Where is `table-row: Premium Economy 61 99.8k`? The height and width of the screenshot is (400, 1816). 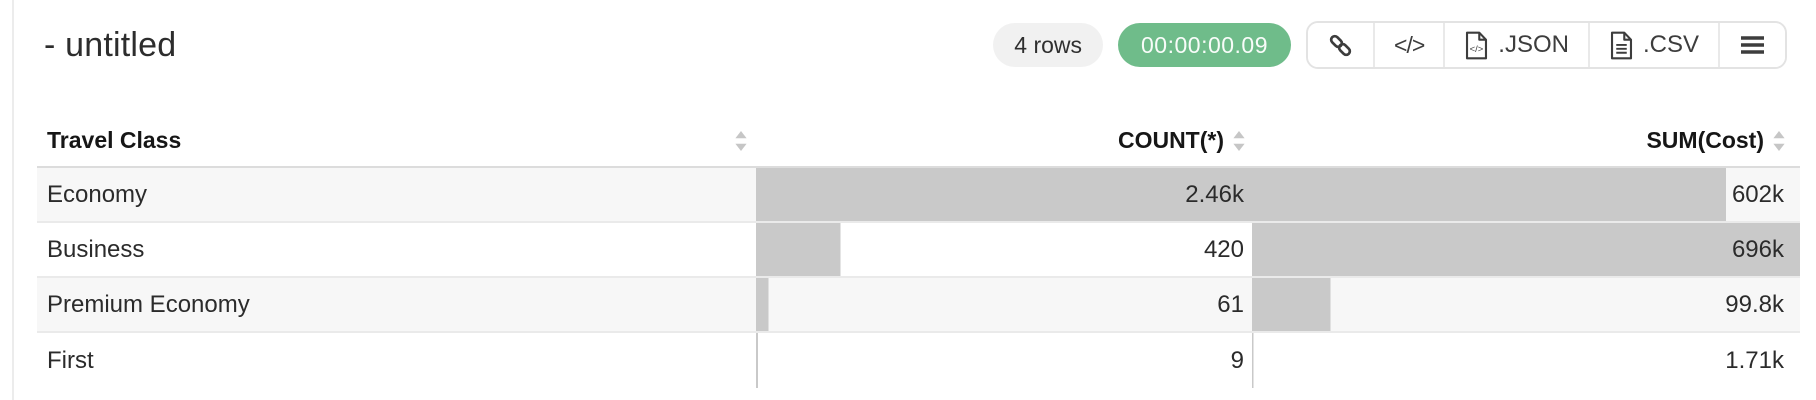
table-row: Premium Economy 61 99.8k is located at coordinates (918, 305).